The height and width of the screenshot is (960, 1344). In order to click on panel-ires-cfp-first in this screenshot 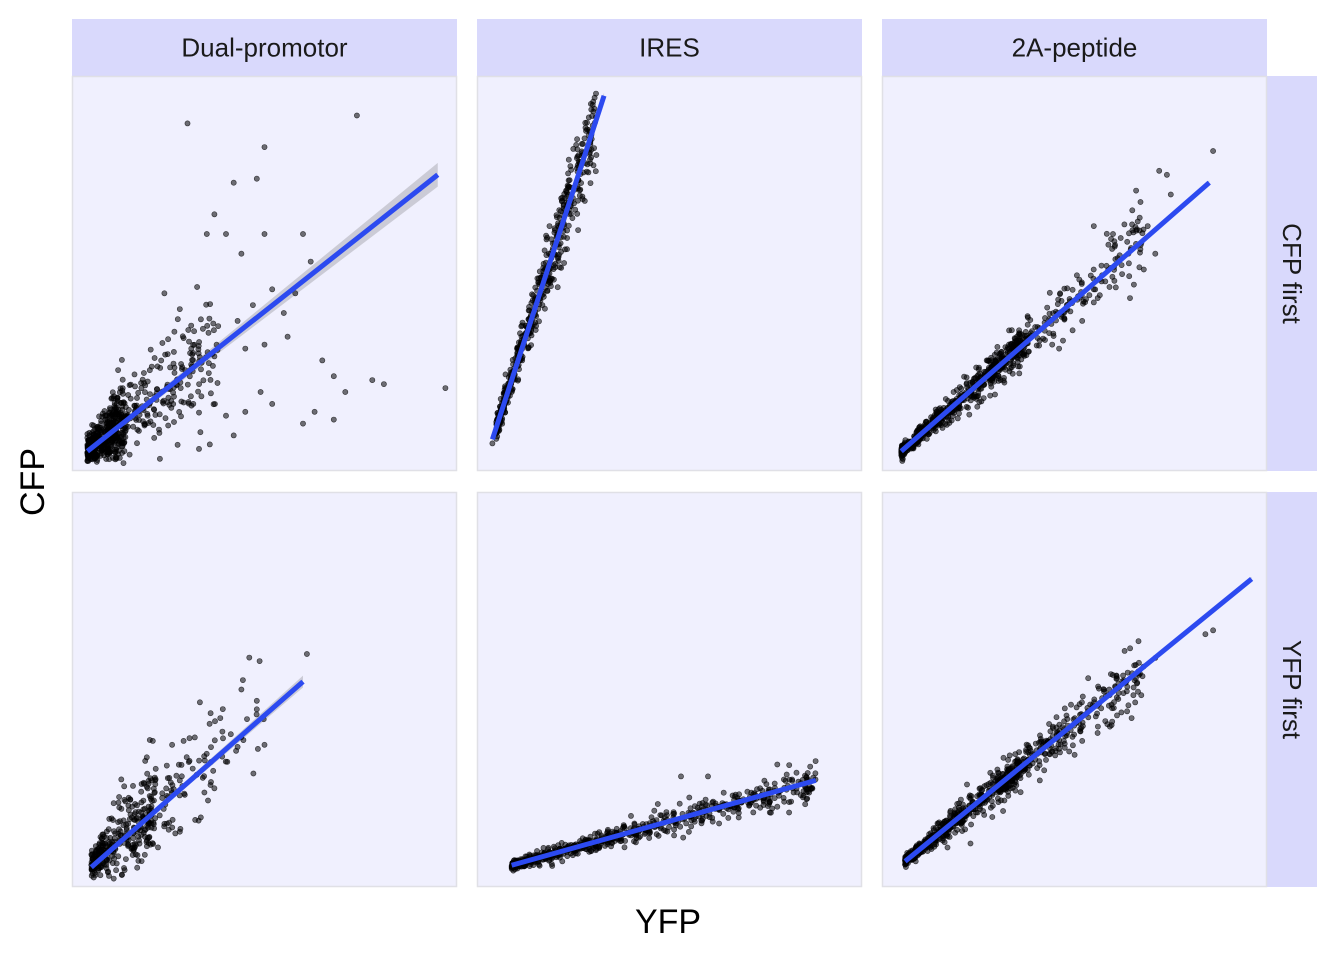, I will do `click(669, 273)`.